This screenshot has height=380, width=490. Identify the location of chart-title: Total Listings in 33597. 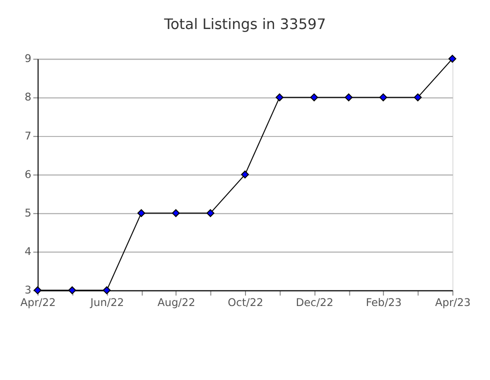
(244, 24).